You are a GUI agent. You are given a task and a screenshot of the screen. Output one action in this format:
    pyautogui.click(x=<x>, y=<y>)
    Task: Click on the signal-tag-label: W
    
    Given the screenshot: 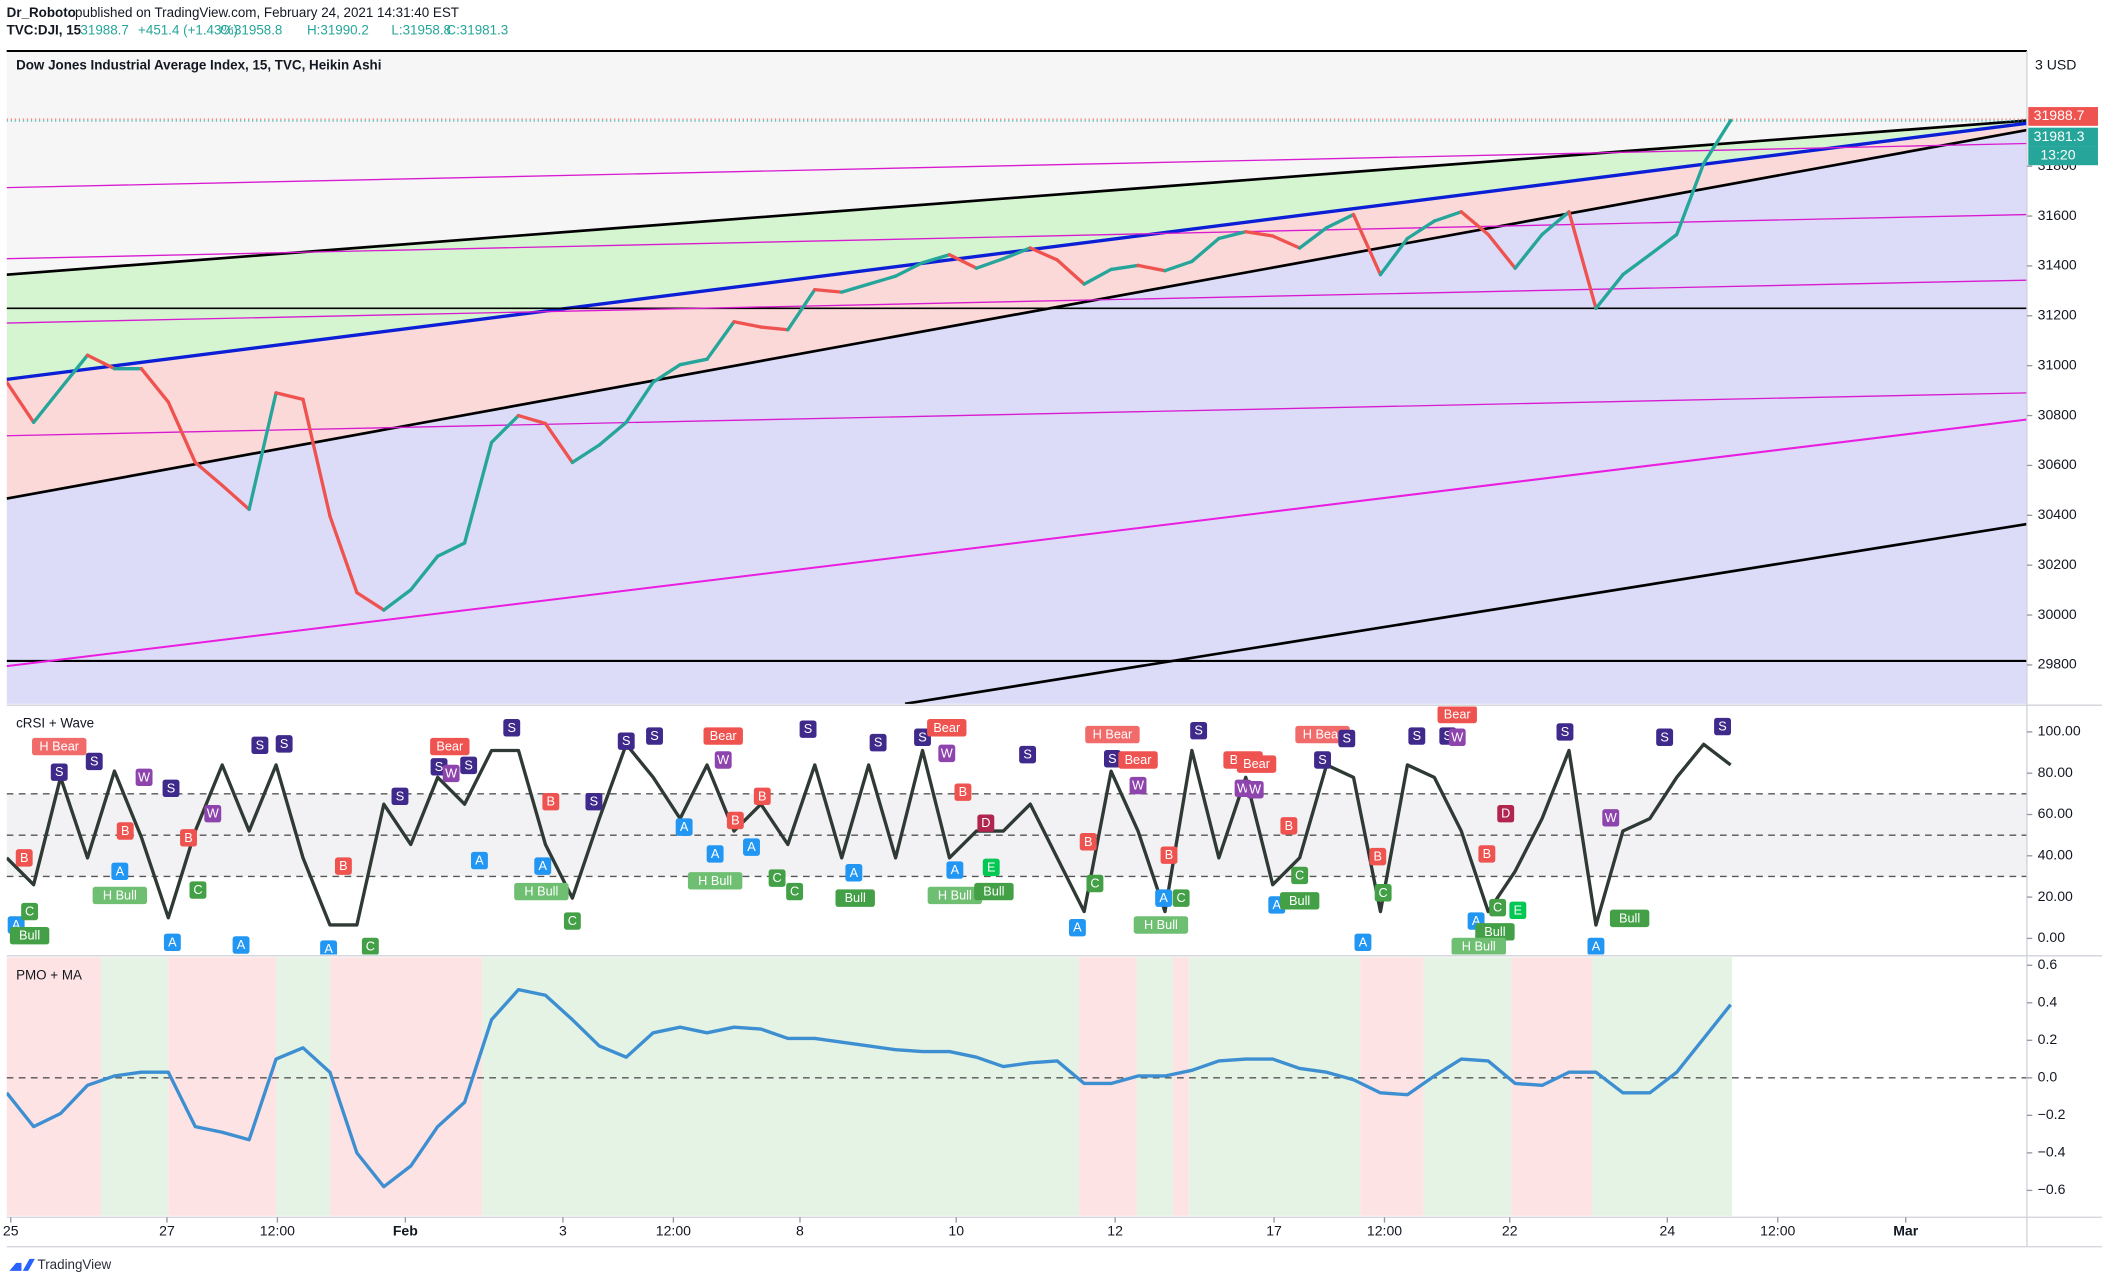 What is the action you would take?
    pyautogui.click(x=213, y=813)
    